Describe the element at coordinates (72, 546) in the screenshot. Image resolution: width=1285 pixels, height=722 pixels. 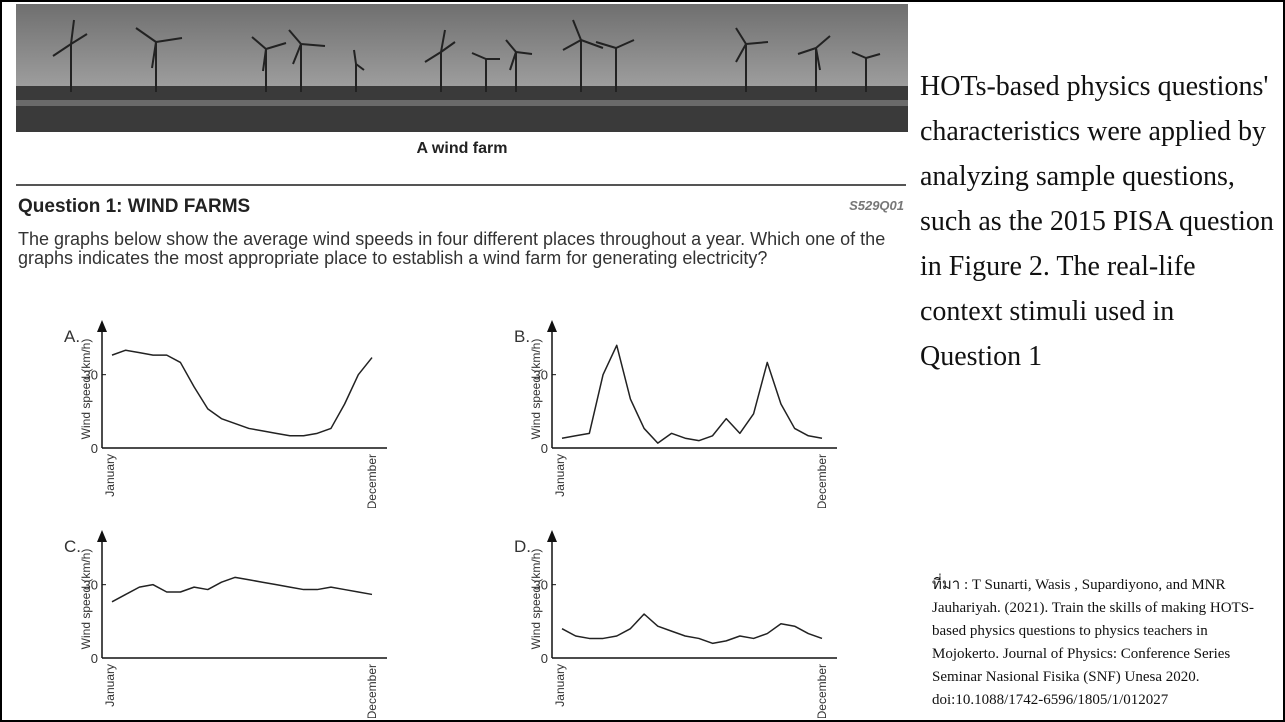
I see `graph-label: C.` at that location.